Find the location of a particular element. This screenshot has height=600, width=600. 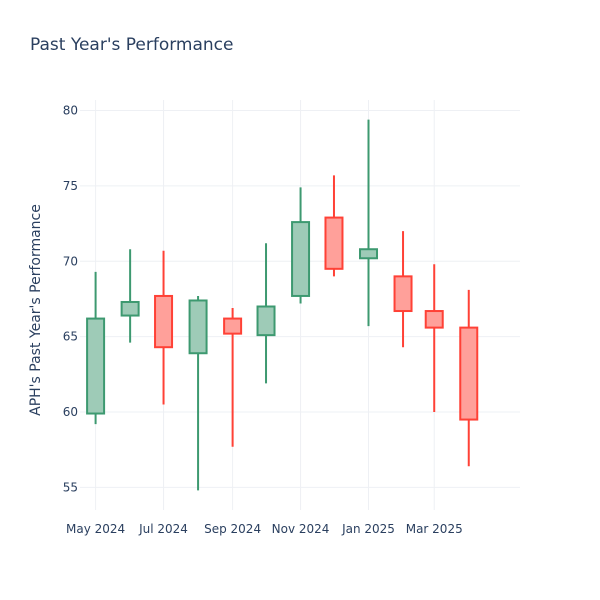

y-tick-label: 75 is located at coordinates (70, 186).